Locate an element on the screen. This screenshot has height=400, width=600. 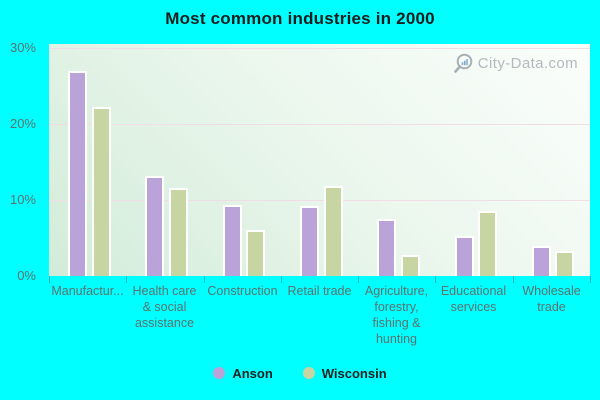
y-axis-label-20: 20% is located at coordinates (22, 123).